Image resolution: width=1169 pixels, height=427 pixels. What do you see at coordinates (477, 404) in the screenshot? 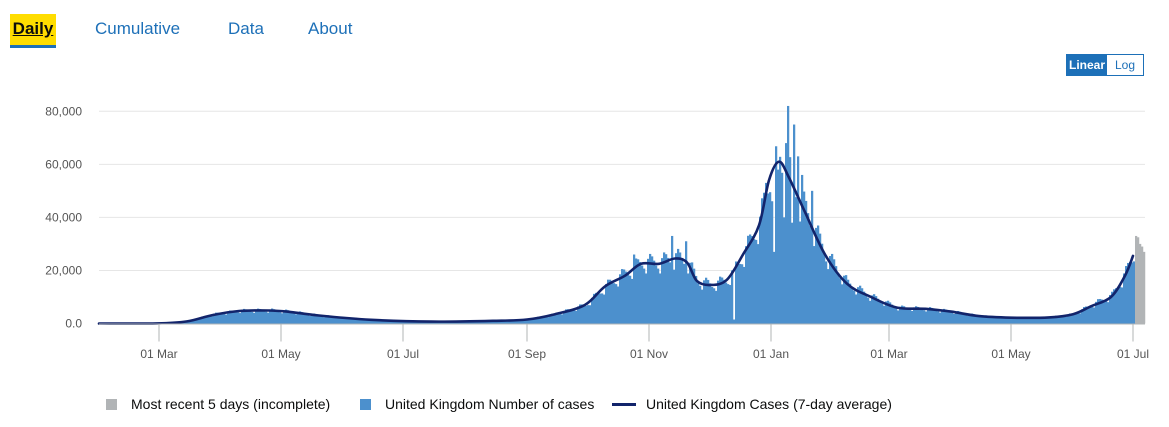
I see `legend-item-cases: United Kingdom Number of cases` at bounding box center [477, 404].